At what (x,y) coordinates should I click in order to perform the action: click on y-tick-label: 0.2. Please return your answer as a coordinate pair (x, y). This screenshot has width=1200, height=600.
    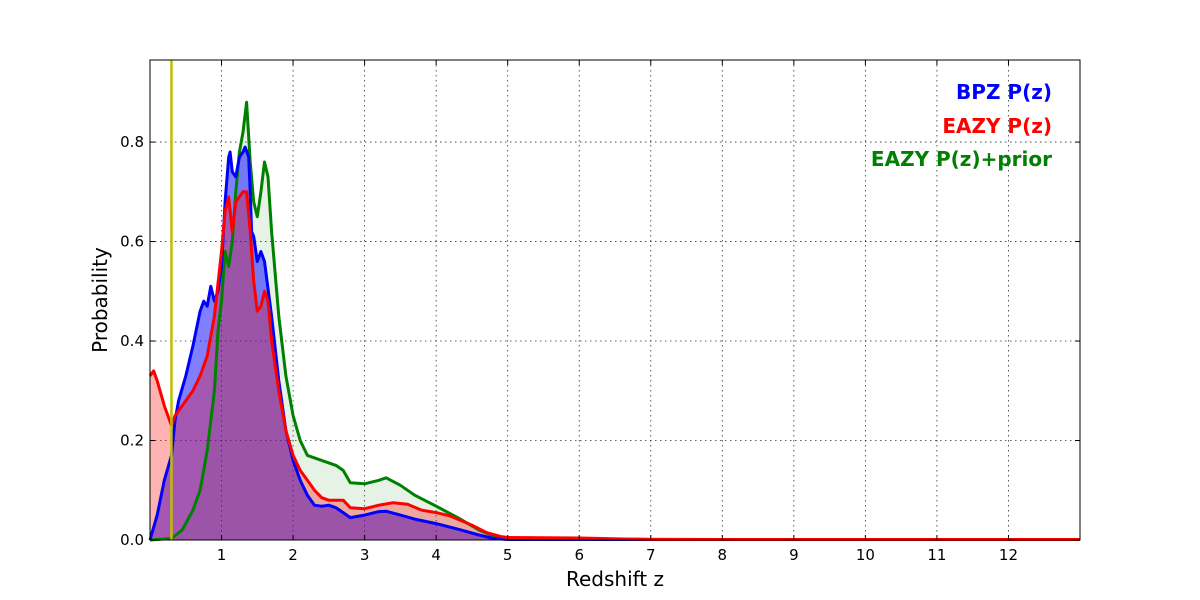
    Looking at the image, I should click on (132, 441).